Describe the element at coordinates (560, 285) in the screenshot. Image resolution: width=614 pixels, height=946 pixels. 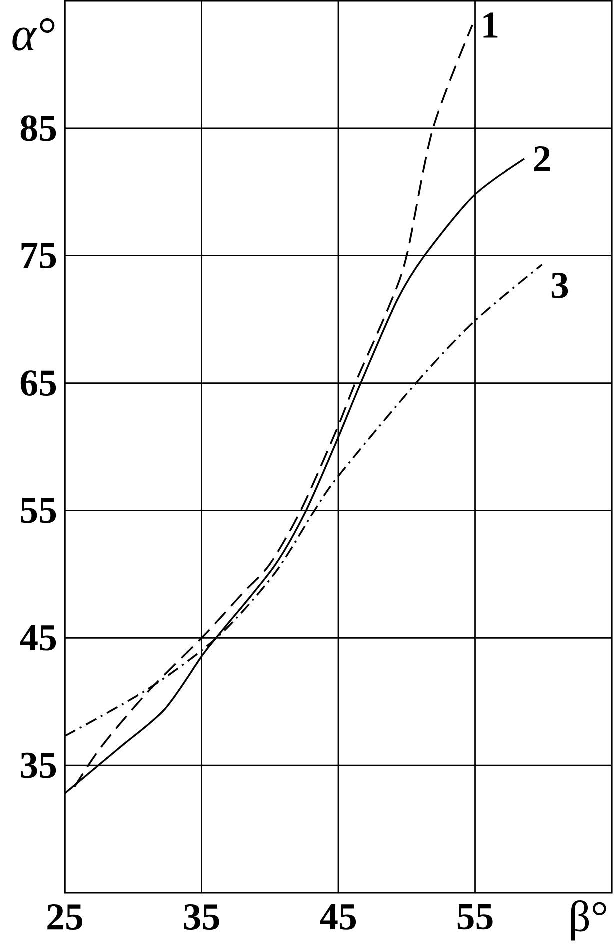
I see `series-label: 3` at that location.